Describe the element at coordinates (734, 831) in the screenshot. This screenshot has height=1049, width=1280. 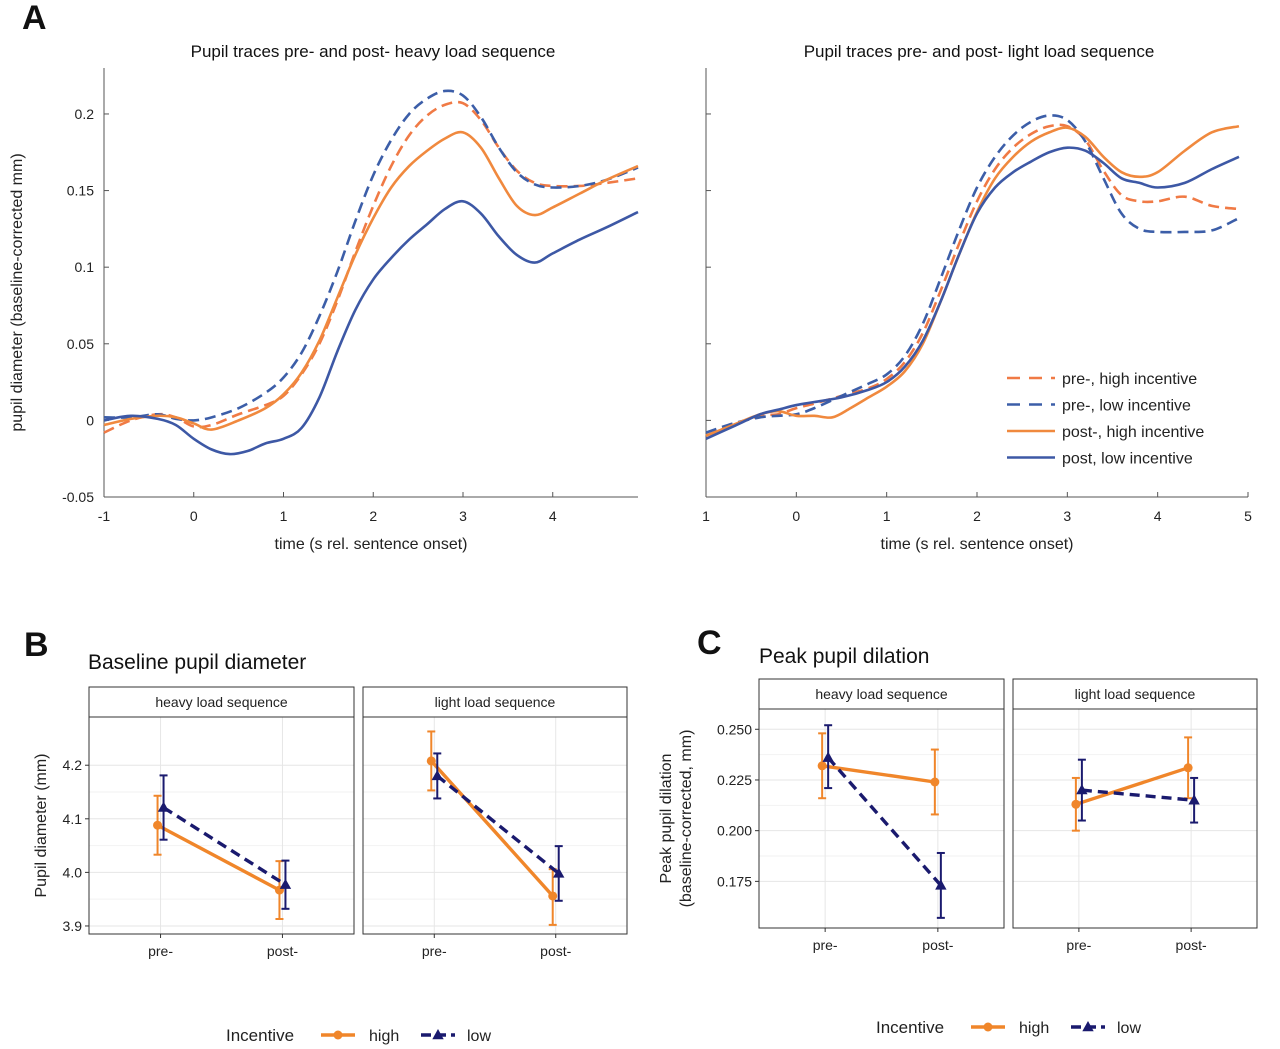
I see `y-tick-label: 0.200` at that location.